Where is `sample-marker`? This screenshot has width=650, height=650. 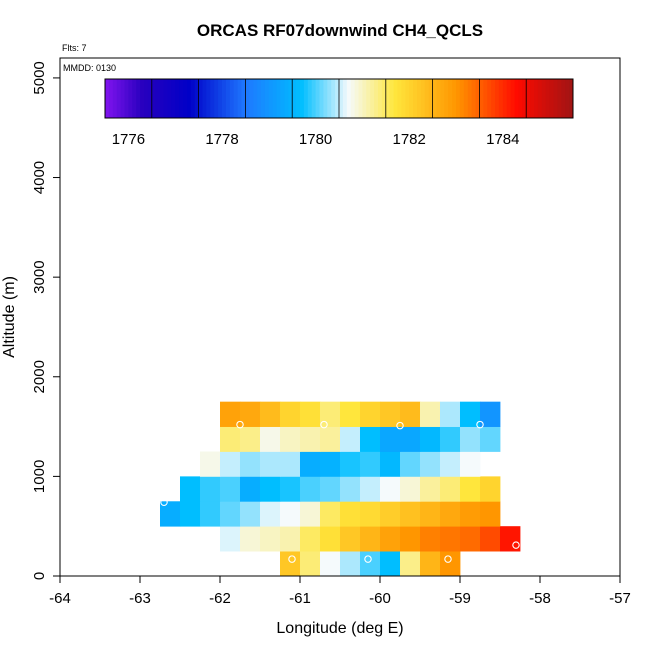
sample-marker is located at coordinates (400, 425).